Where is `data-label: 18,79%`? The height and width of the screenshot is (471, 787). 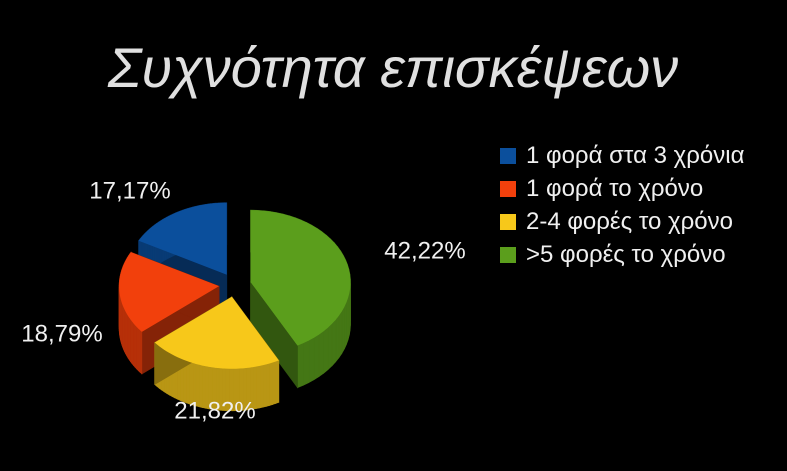
data-label: 18,79% is located at coordinates (61, 333).